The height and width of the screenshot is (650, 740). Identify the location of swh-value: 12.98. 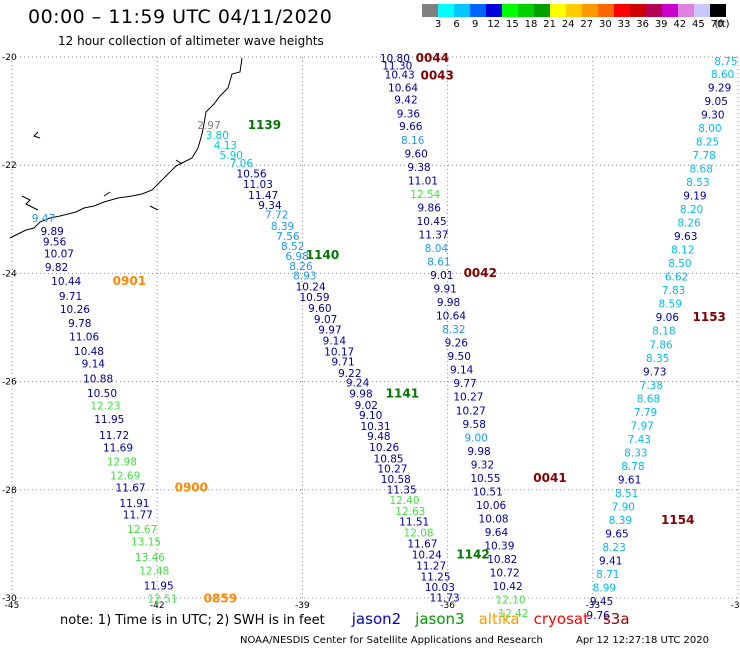
(122, 463).